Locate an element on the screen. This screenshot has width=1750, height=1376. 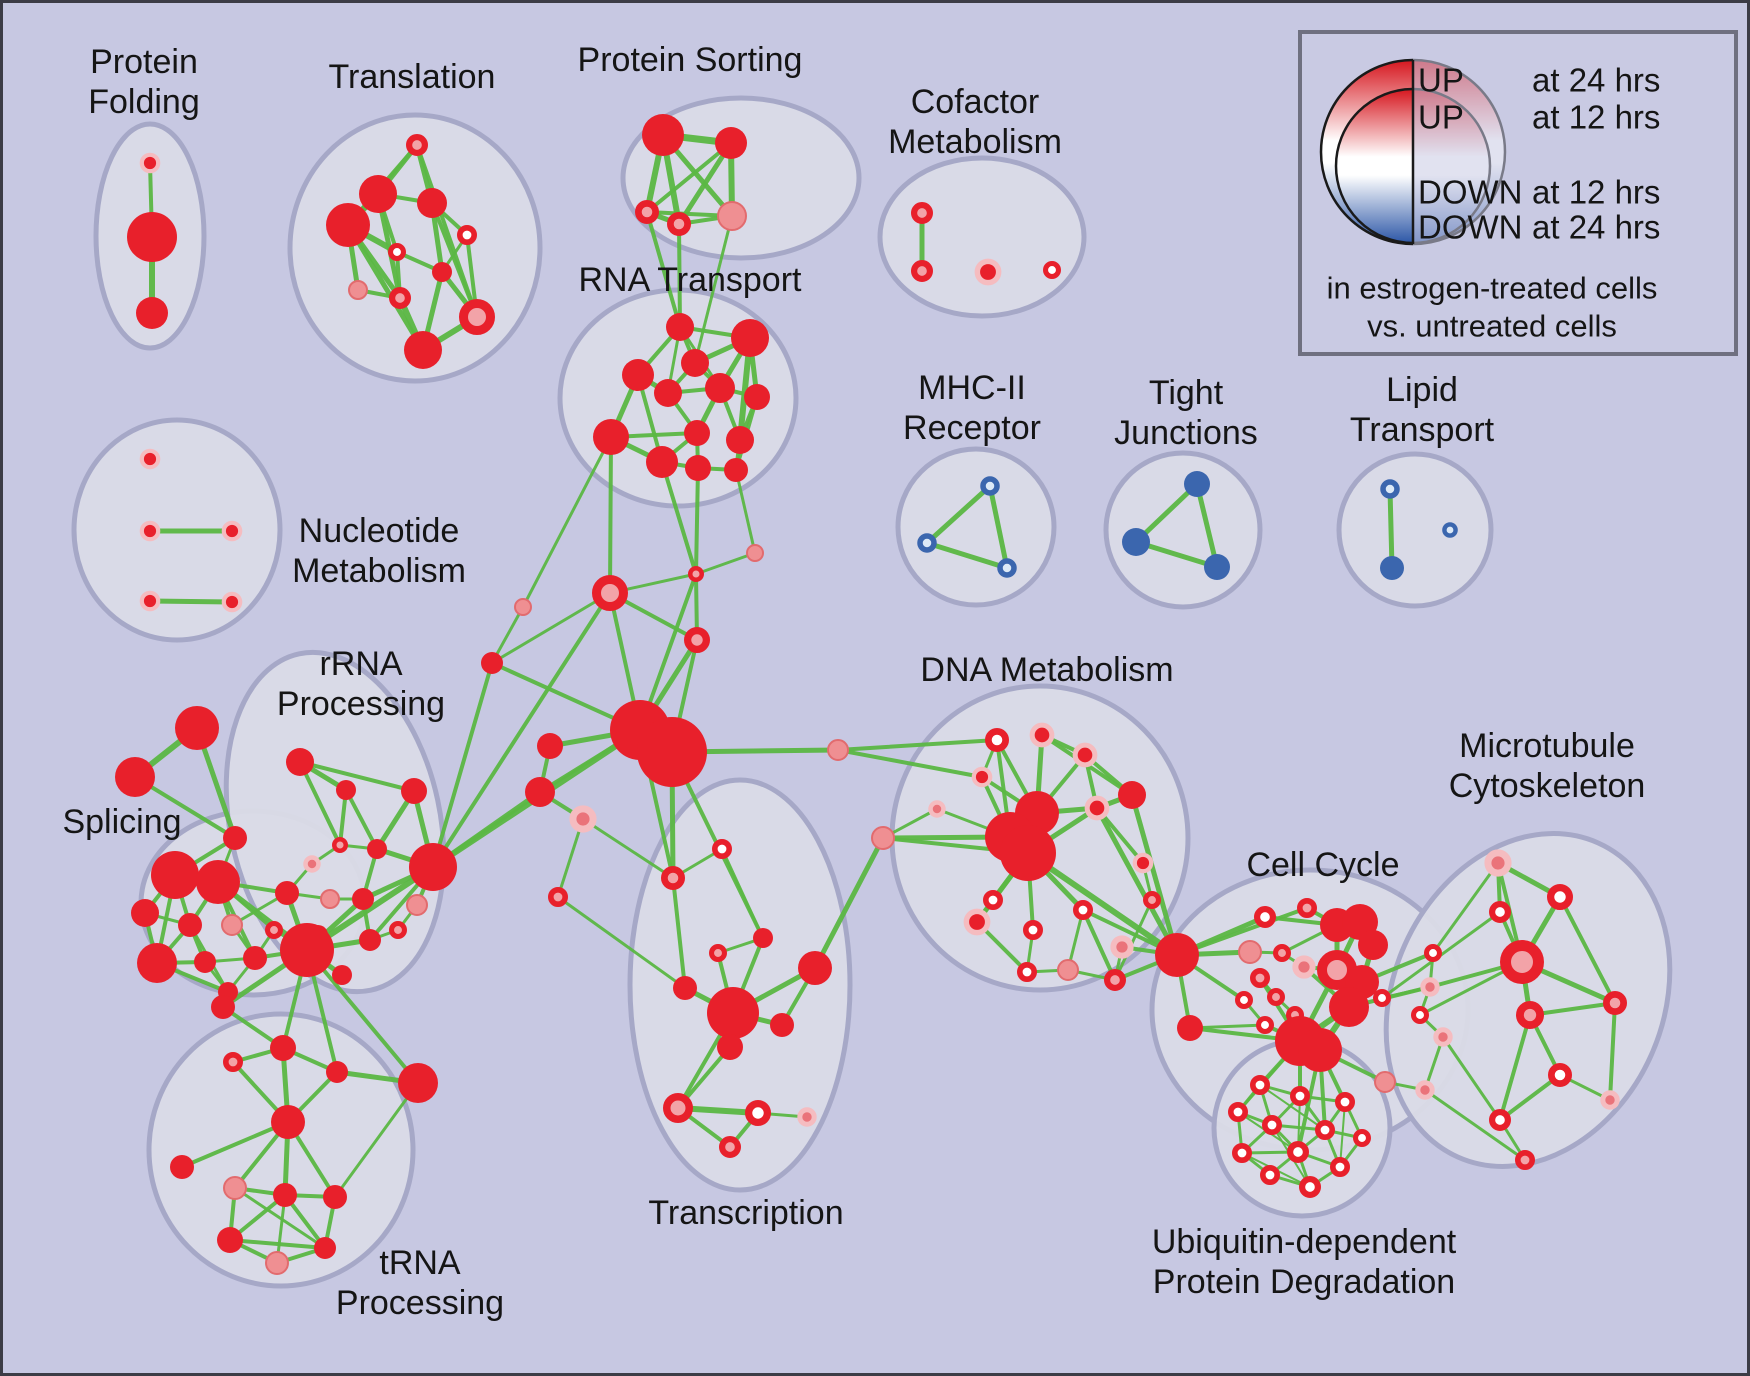
cluster-label-transcription: Transcription is located at coordinates (745, 1213).